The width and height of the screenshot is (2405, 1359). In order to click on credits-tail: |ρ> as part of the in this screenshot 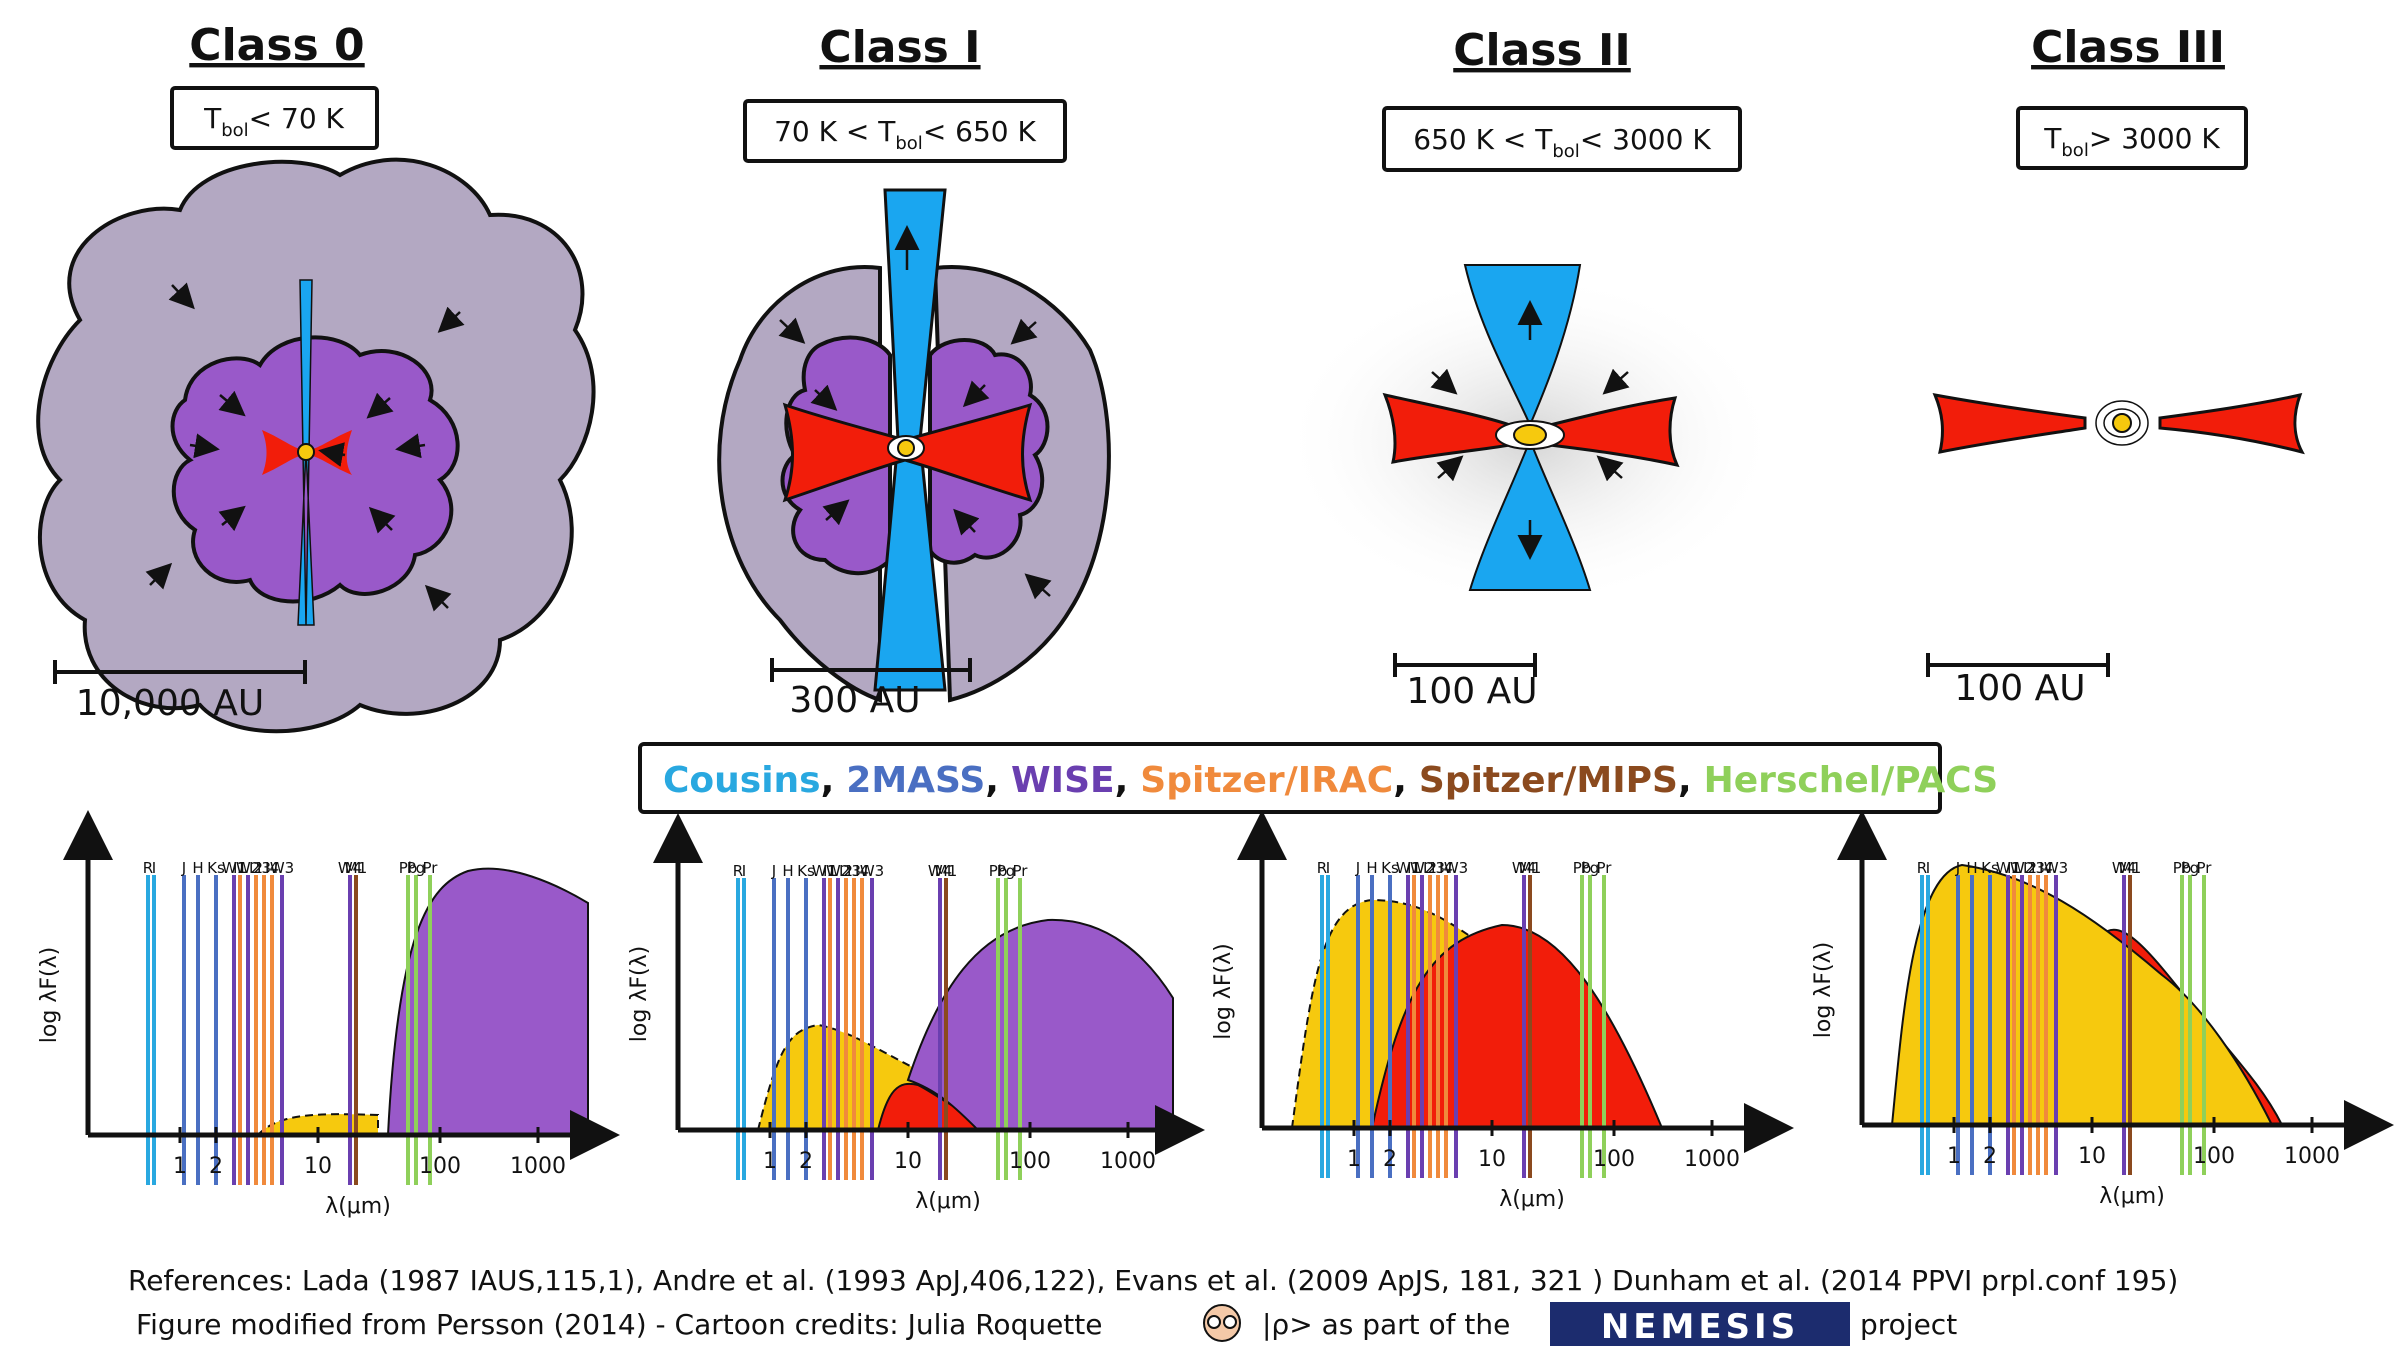, I will do `click(1386, 1324)`.